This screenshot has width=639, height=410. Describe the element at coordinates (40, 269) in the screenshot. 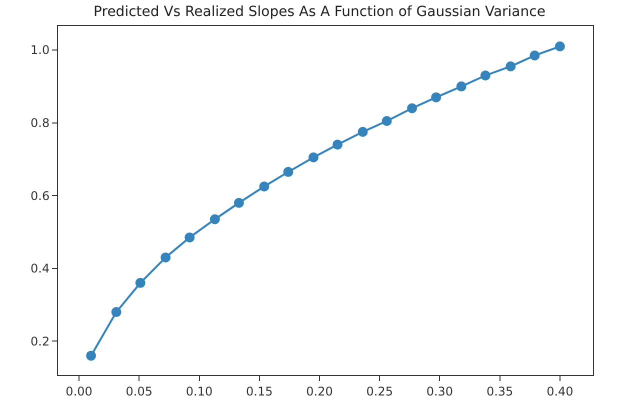

I see `y-tick-label: 0.4` at that location.